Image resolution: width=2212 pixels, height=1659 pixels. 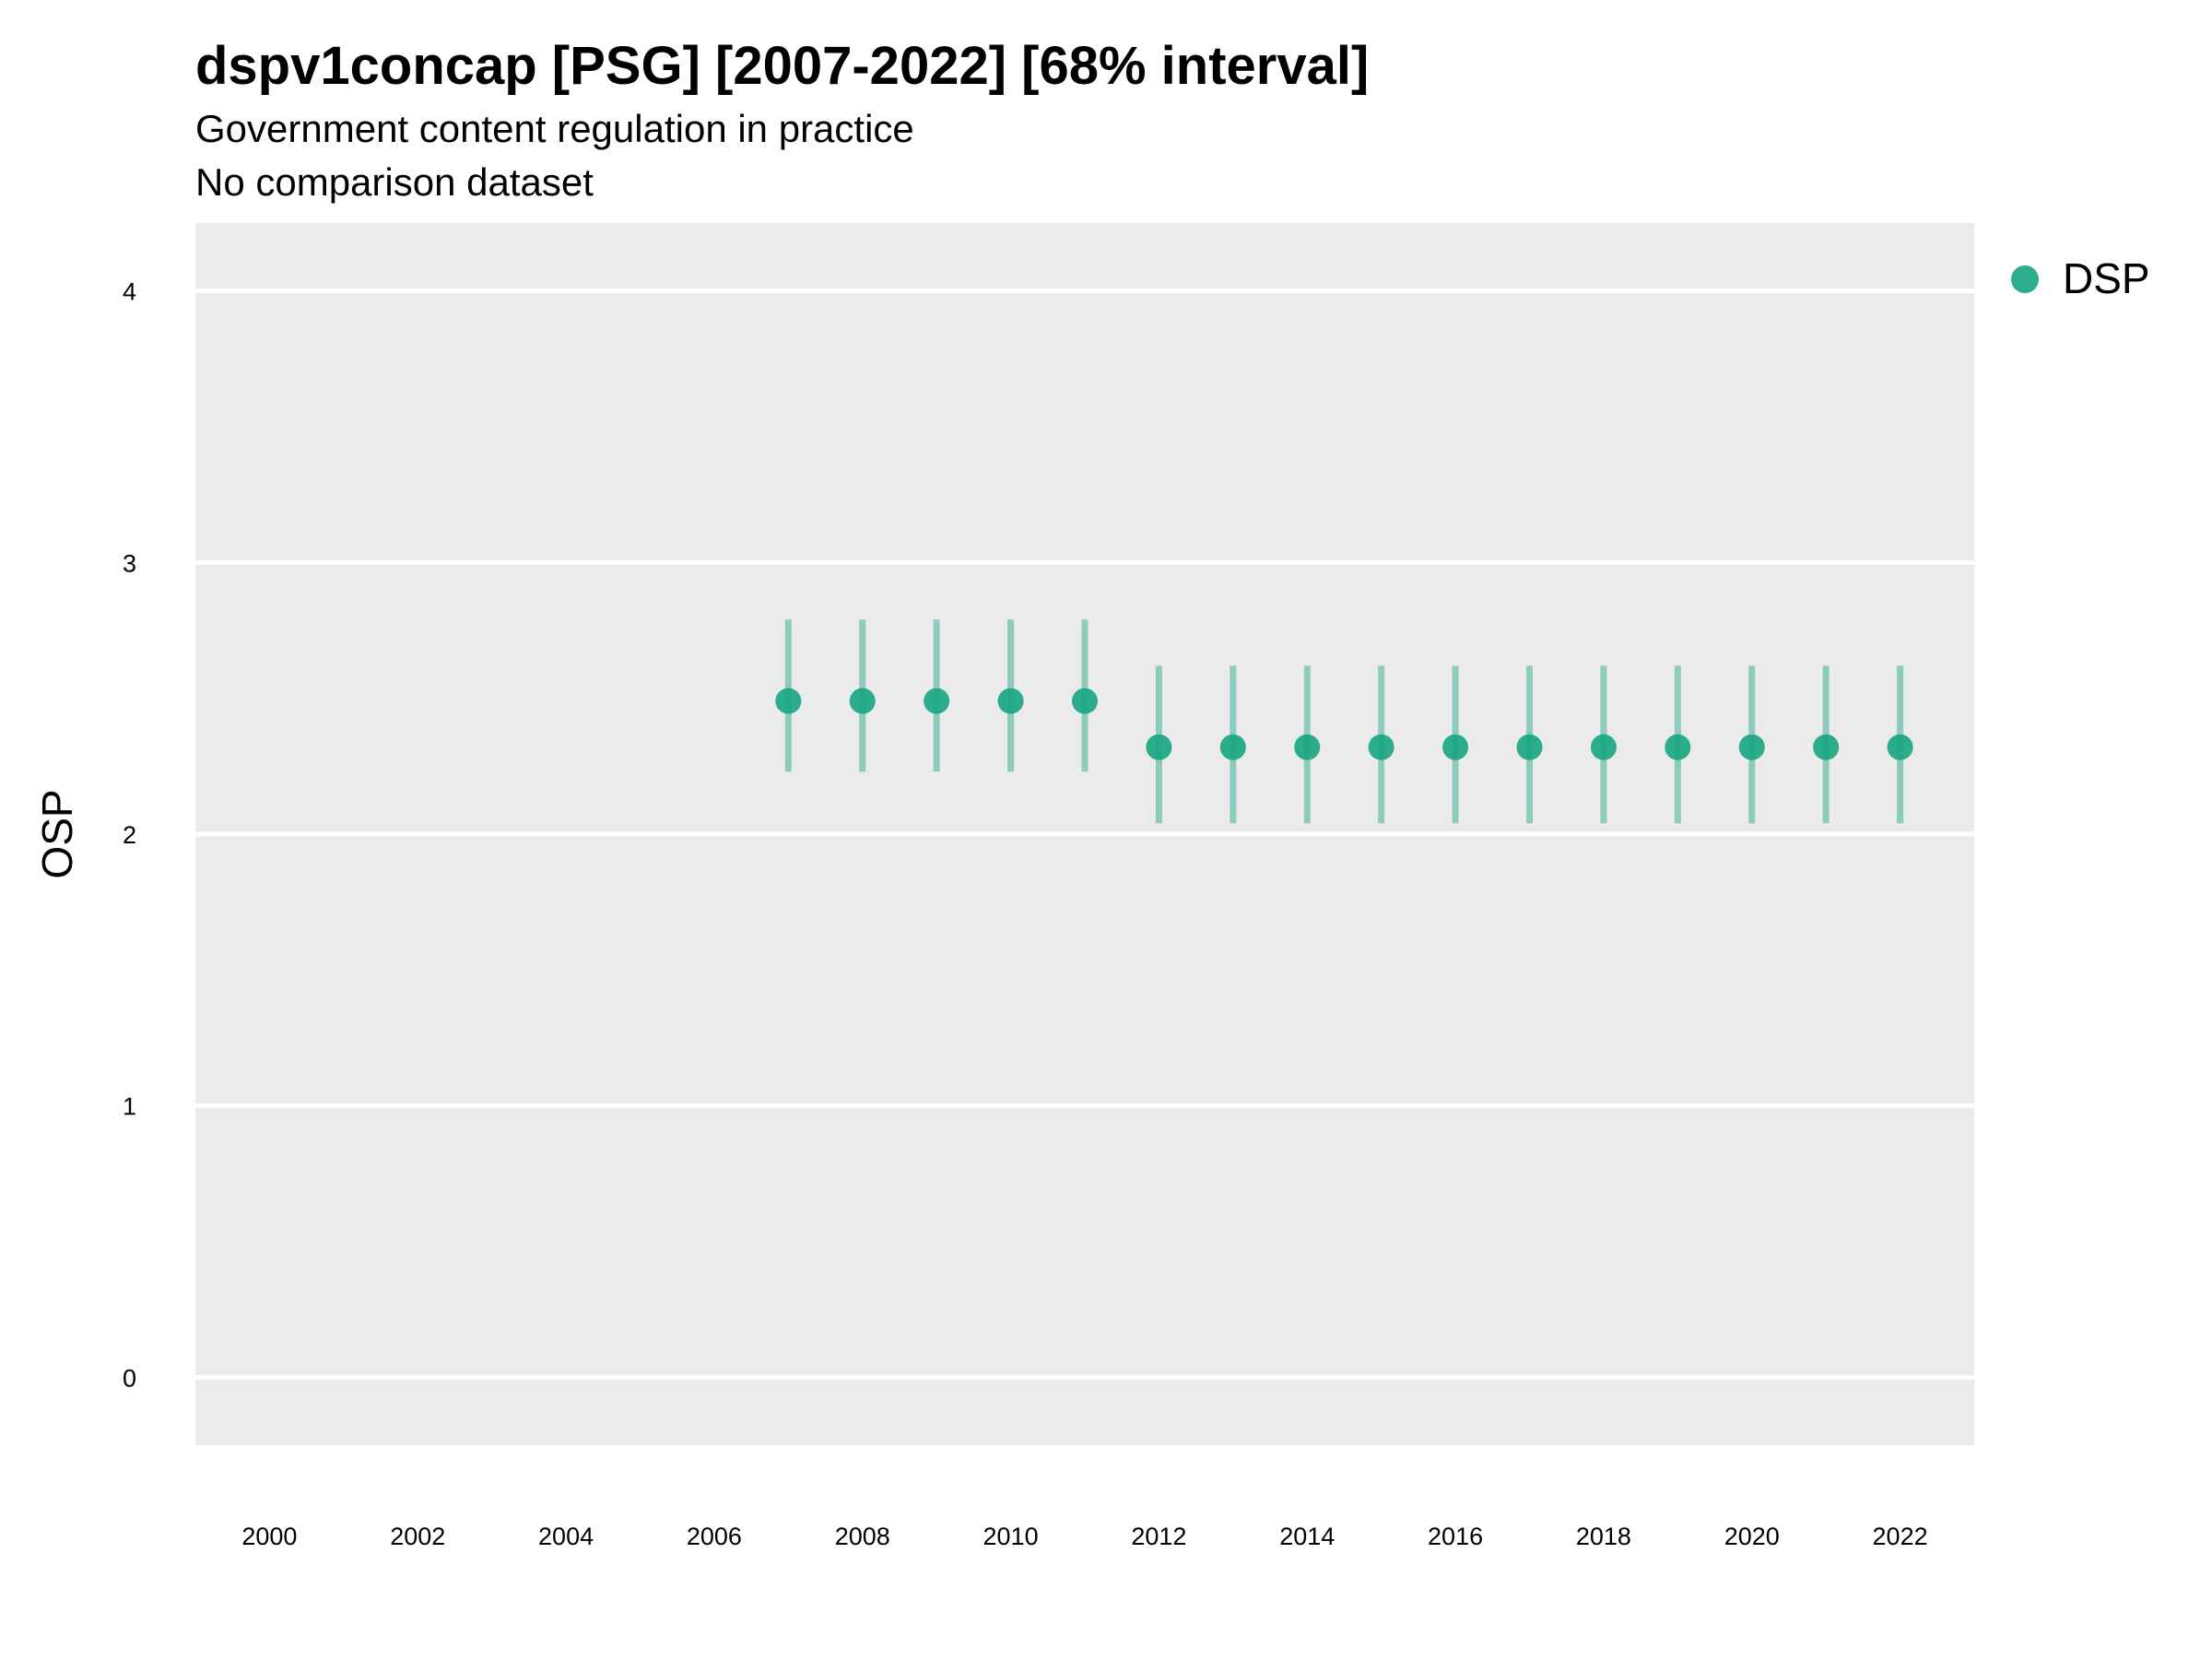 What do you see at coordinates (129, 1378) in the screenshot?
I see `y-tick-label-0: 0` at bounding box center [129, 1378].